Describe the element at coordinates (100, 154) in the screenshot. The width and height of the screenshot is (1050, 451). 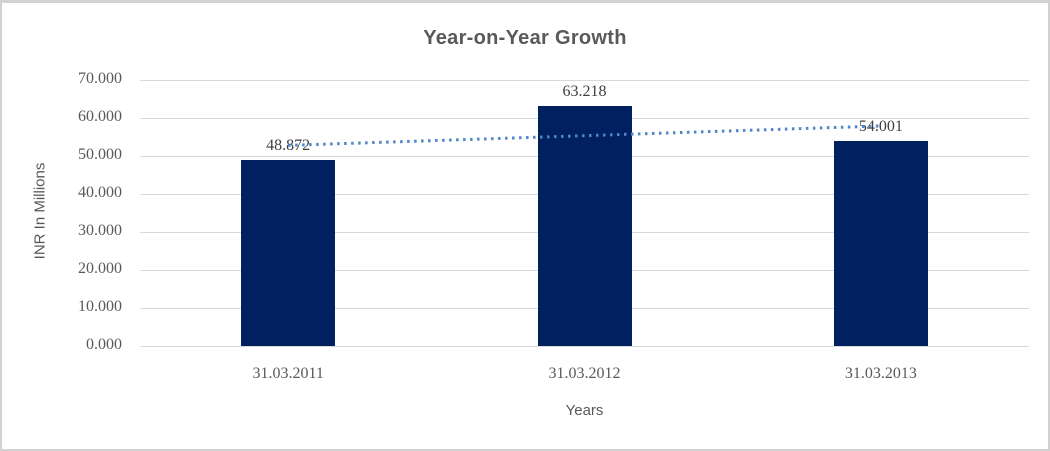
I see `y-tick-label: 50.000` at that location.